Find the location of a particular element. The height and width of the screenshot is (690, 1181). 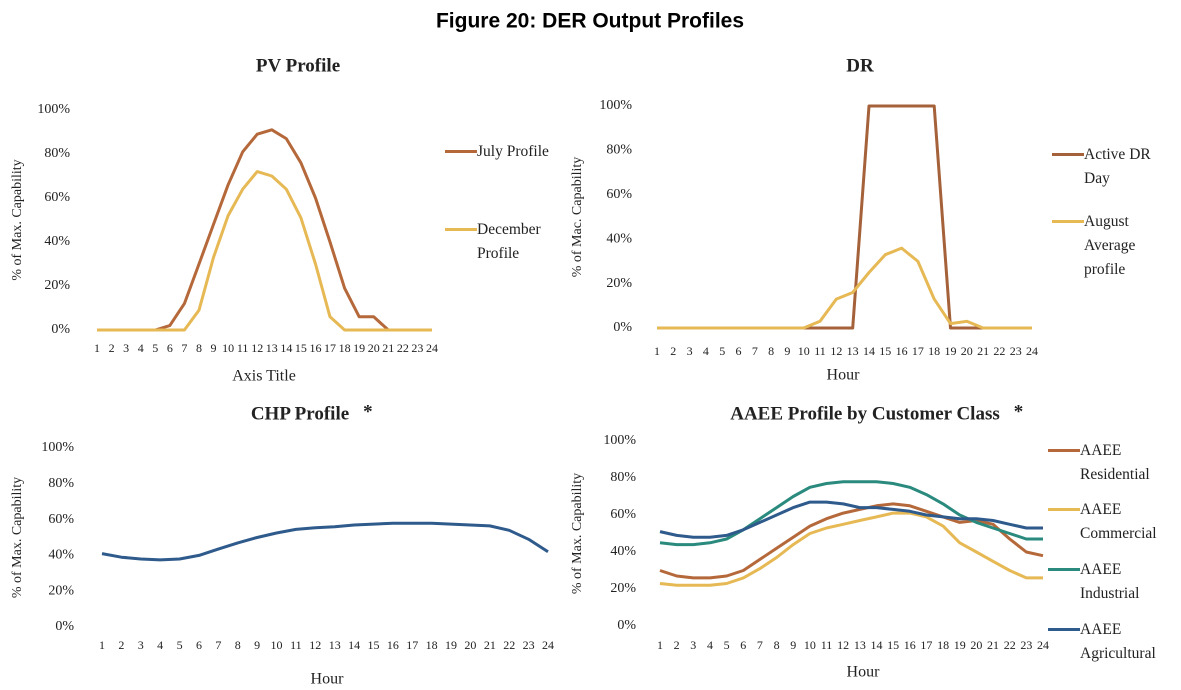

x-tick-label: 16 is located at coordinates (315, 348).